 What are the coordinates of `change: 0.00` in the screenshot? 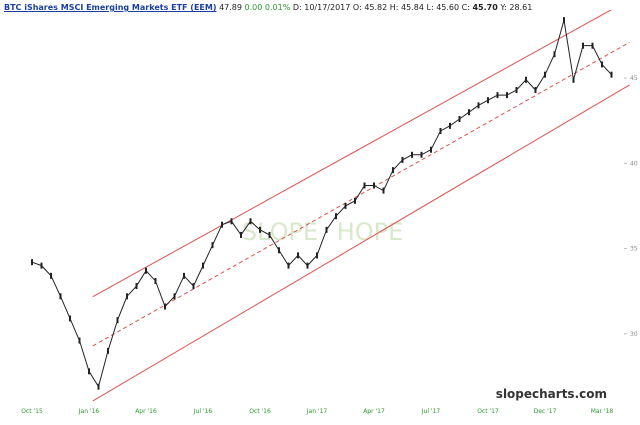 It's located at (253, 7).